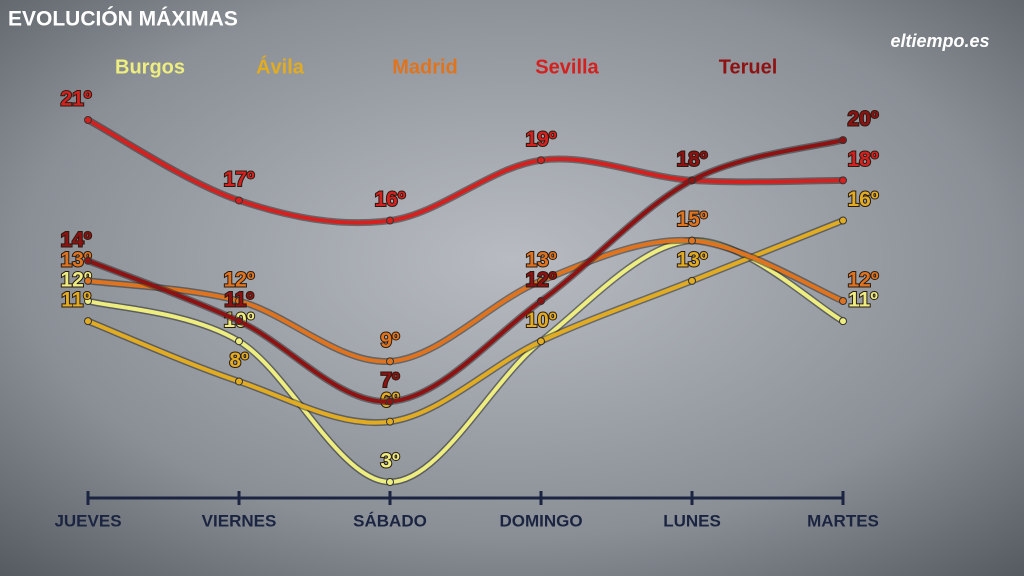 This screenshot has width=1024, height=576. I want to click on data-label: 14º, so click(75, 239).